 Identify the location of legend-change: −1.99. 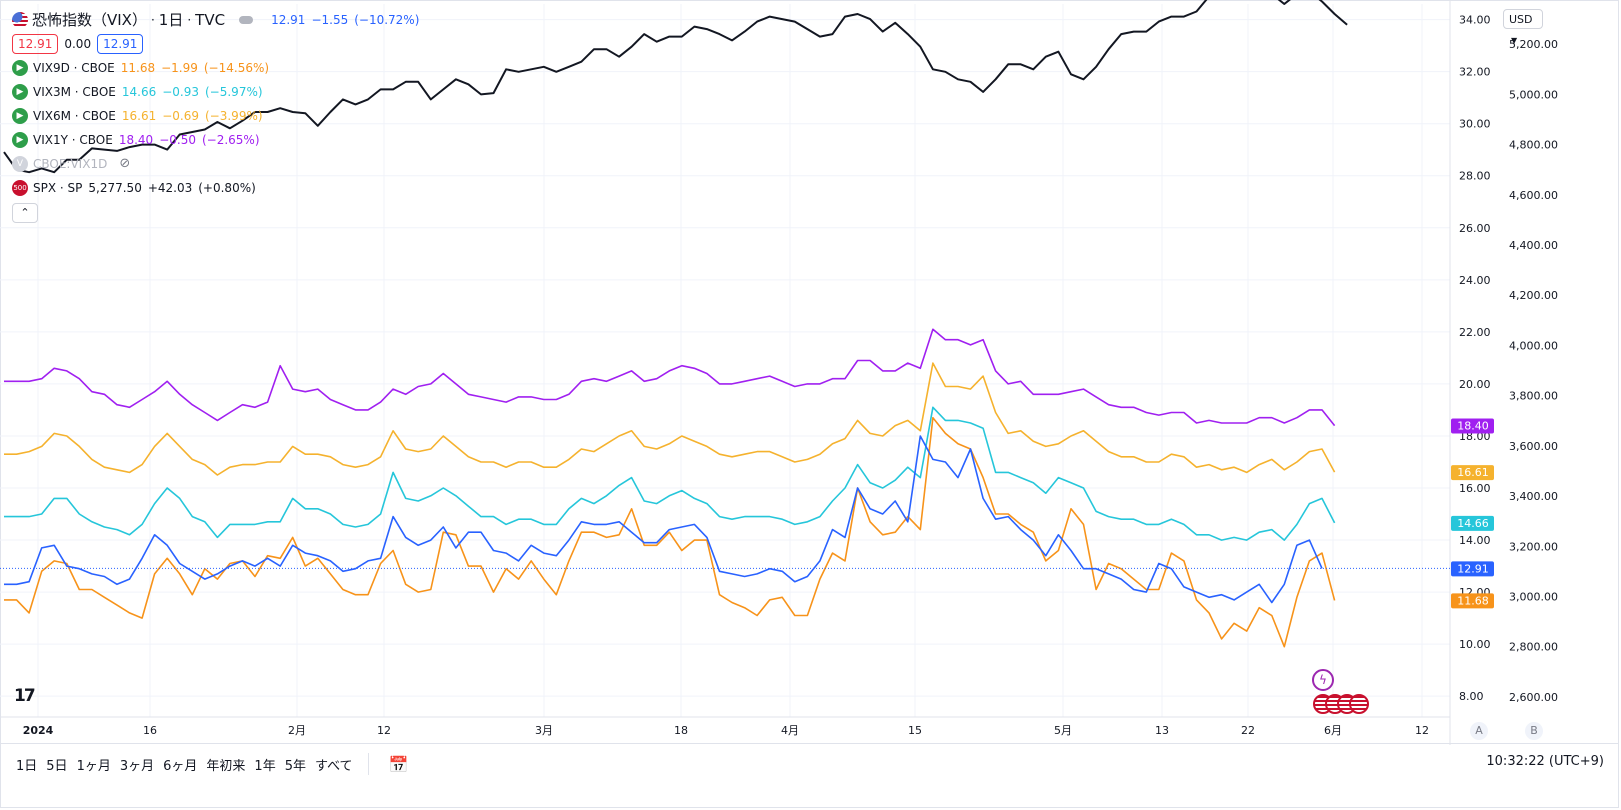
(179, 68).